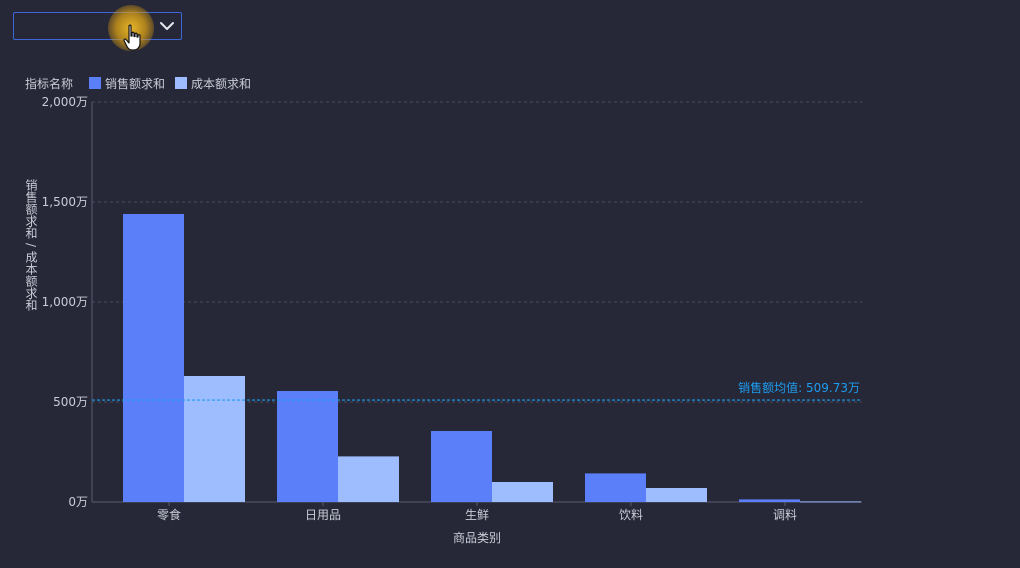 Image resolution: width=1020 pixels, height=568 pixels. I want to click on y-axis-title: 销售额求和 / 成本额求和, so click(31, 245).